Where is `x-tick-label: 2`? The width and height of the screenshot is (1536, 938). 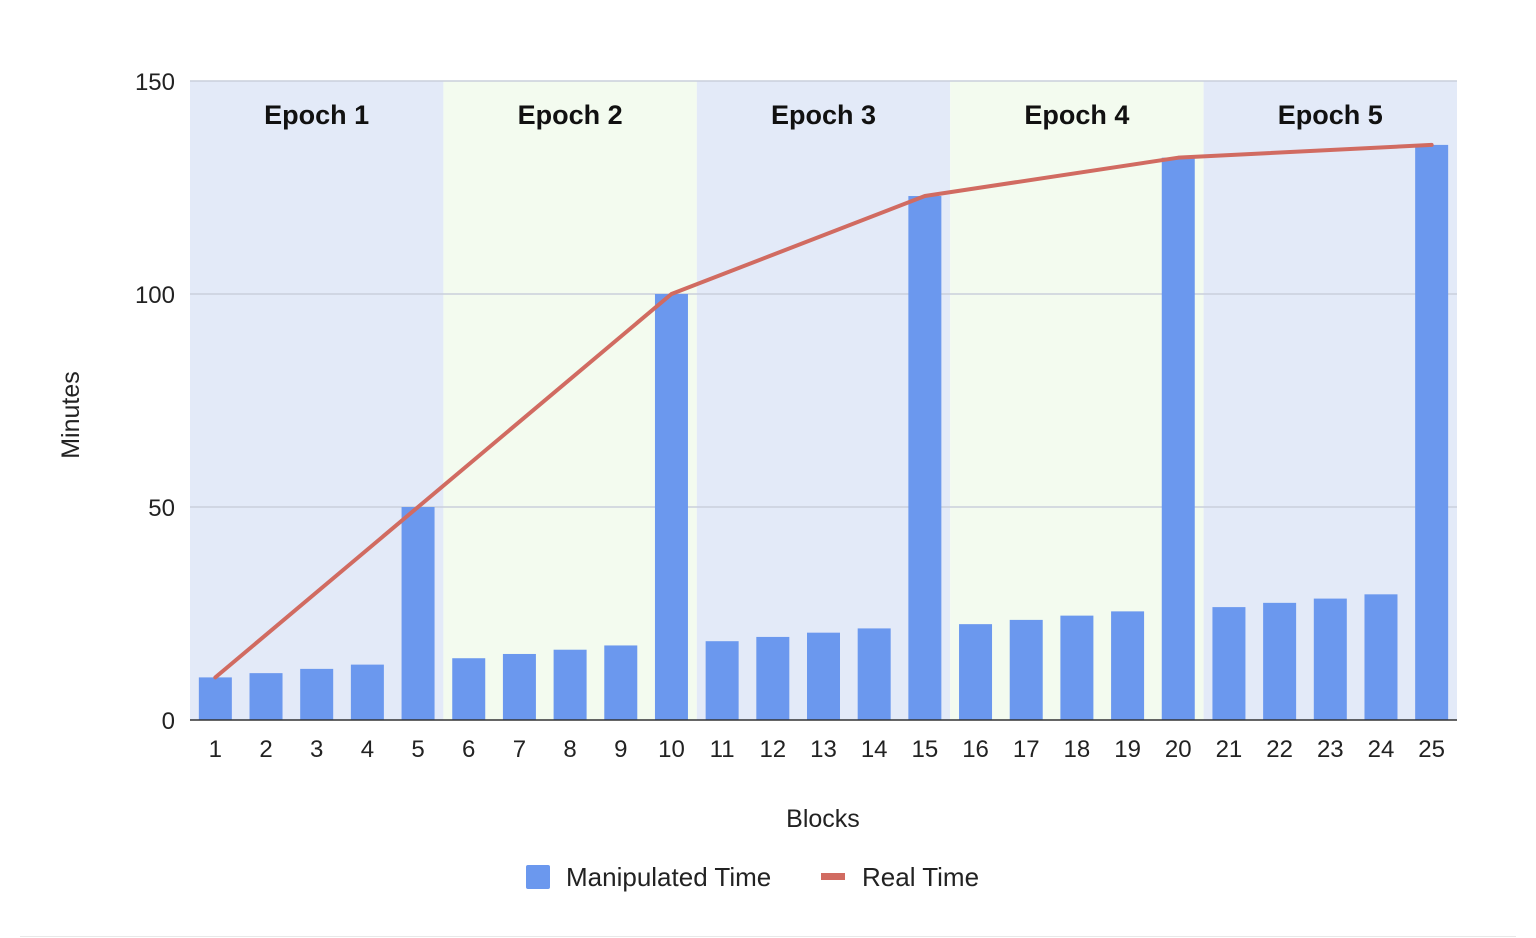
x-tick-label: 2 is located at coordinates (265, 749).